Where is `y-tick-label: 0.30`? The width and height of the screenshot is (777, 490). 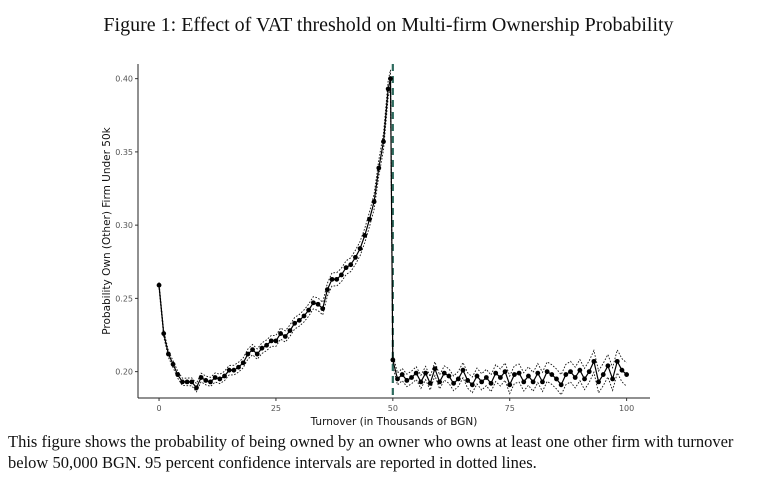 y-tick-label: 0.30 is located at coordinates (124, 225).